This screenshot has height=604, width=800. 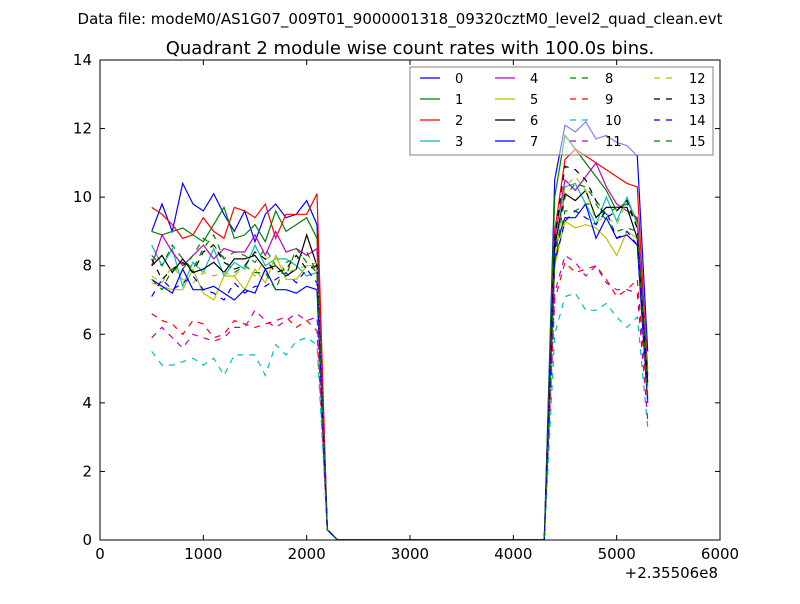 I want to click on x-tick-label: 6000, so click(x=720, y=554).